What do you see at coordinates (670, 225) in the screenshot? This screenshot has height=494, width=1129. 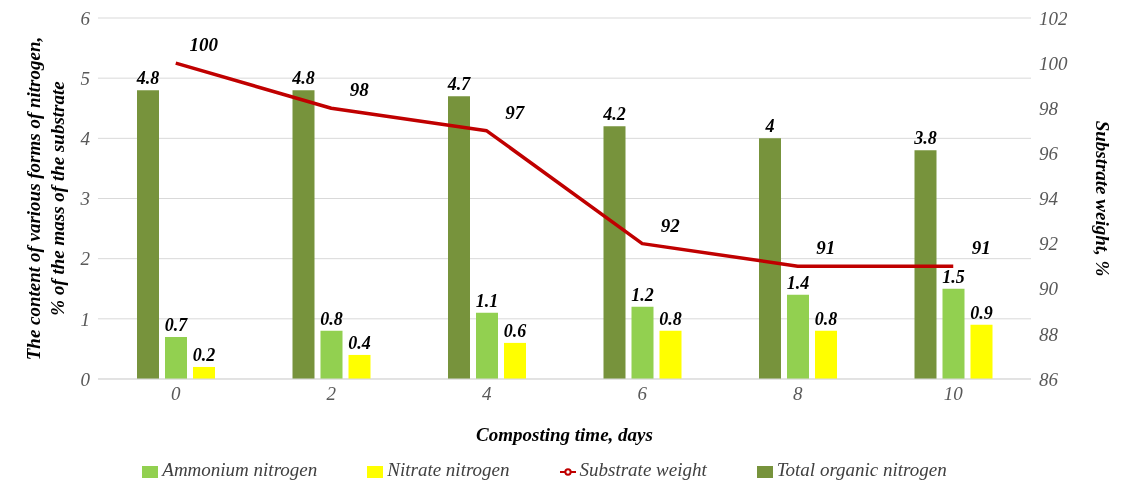 I see `data-label: 92` at bounding box center [670, 225].